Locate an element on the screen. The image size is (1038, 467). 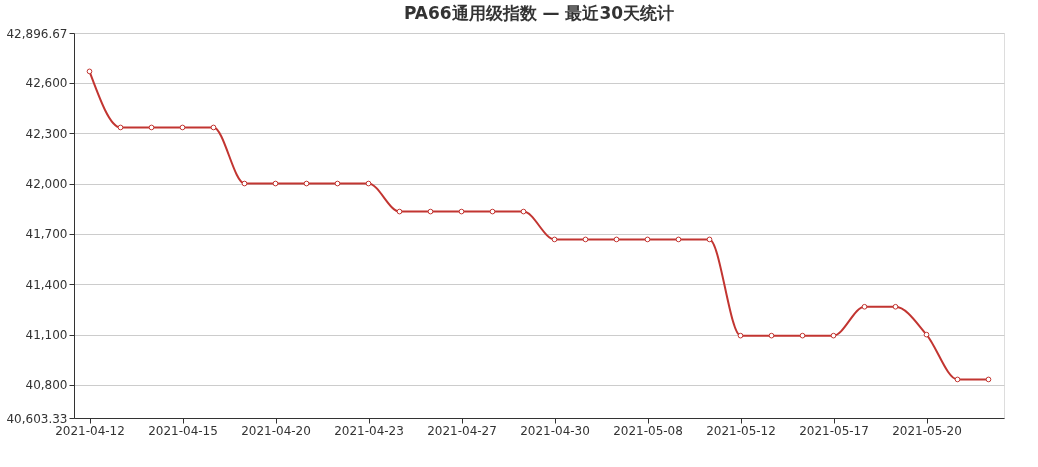
y-tick-label: 42,896.67 is located at coordinates (37, 33).